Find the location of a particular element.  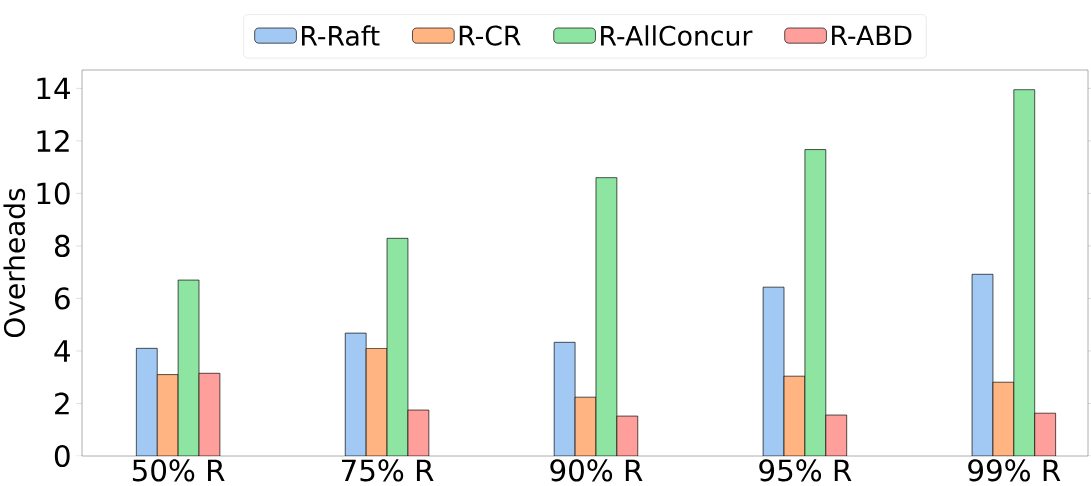

x-tick-label: 90% R is located at coordinates (596, 470).